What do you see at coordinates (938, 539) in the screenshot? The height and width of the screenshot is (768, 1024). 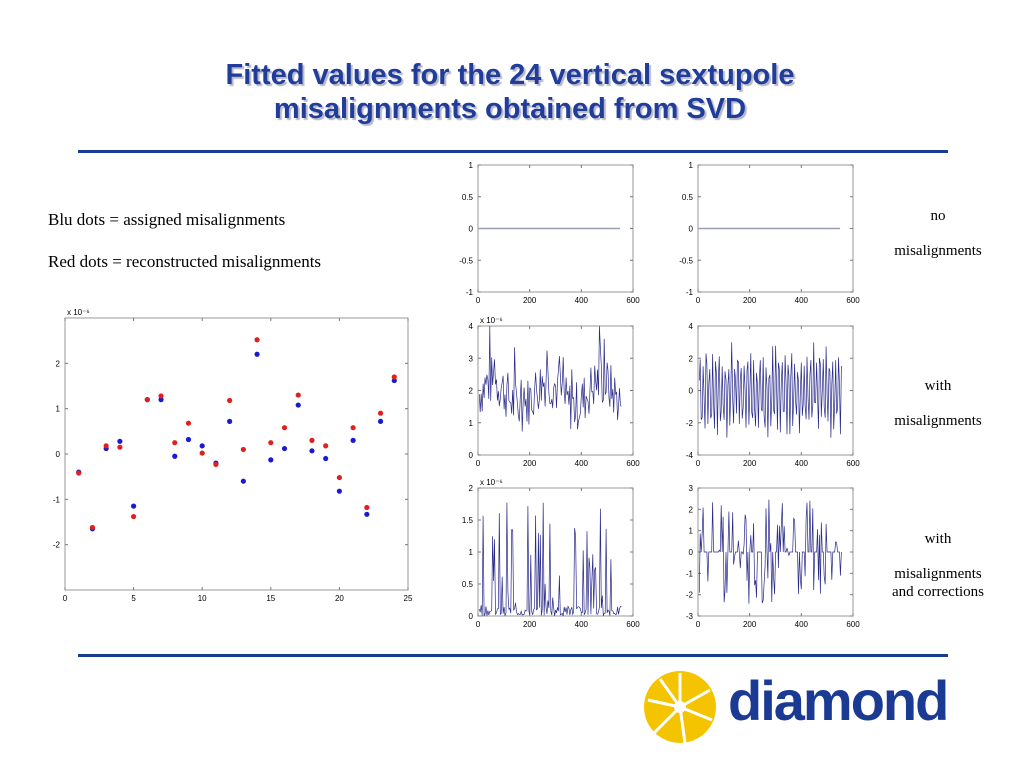 I see `row-label-line: with` at bounding box center [938, 539].